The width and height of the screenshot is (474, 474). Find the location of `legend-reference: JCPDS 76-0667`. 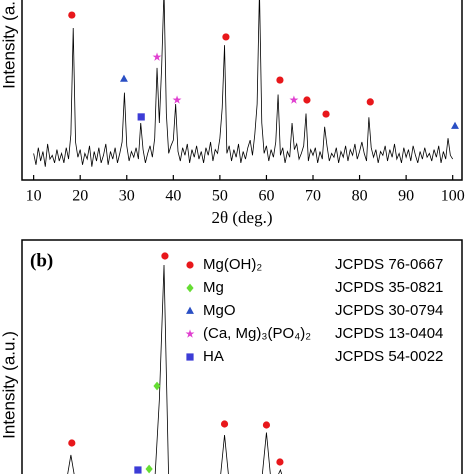

legend-reference: JCPDS 76-0667 is located at coordinates (389, 264).